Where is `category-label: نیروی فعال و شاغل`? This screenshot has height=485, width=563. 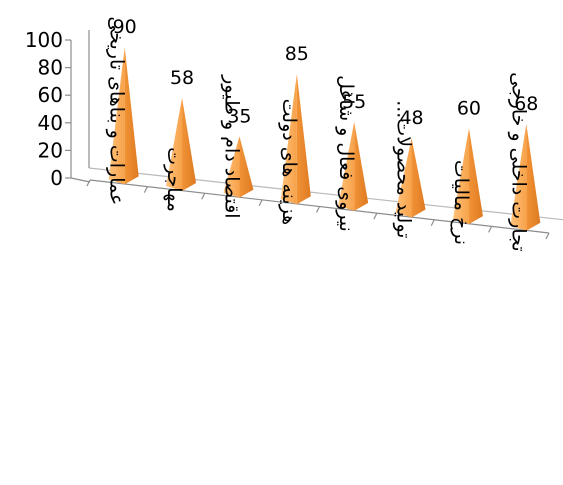 category-label: نیروی فعال و شاغل is located at coordinates (346, 153).